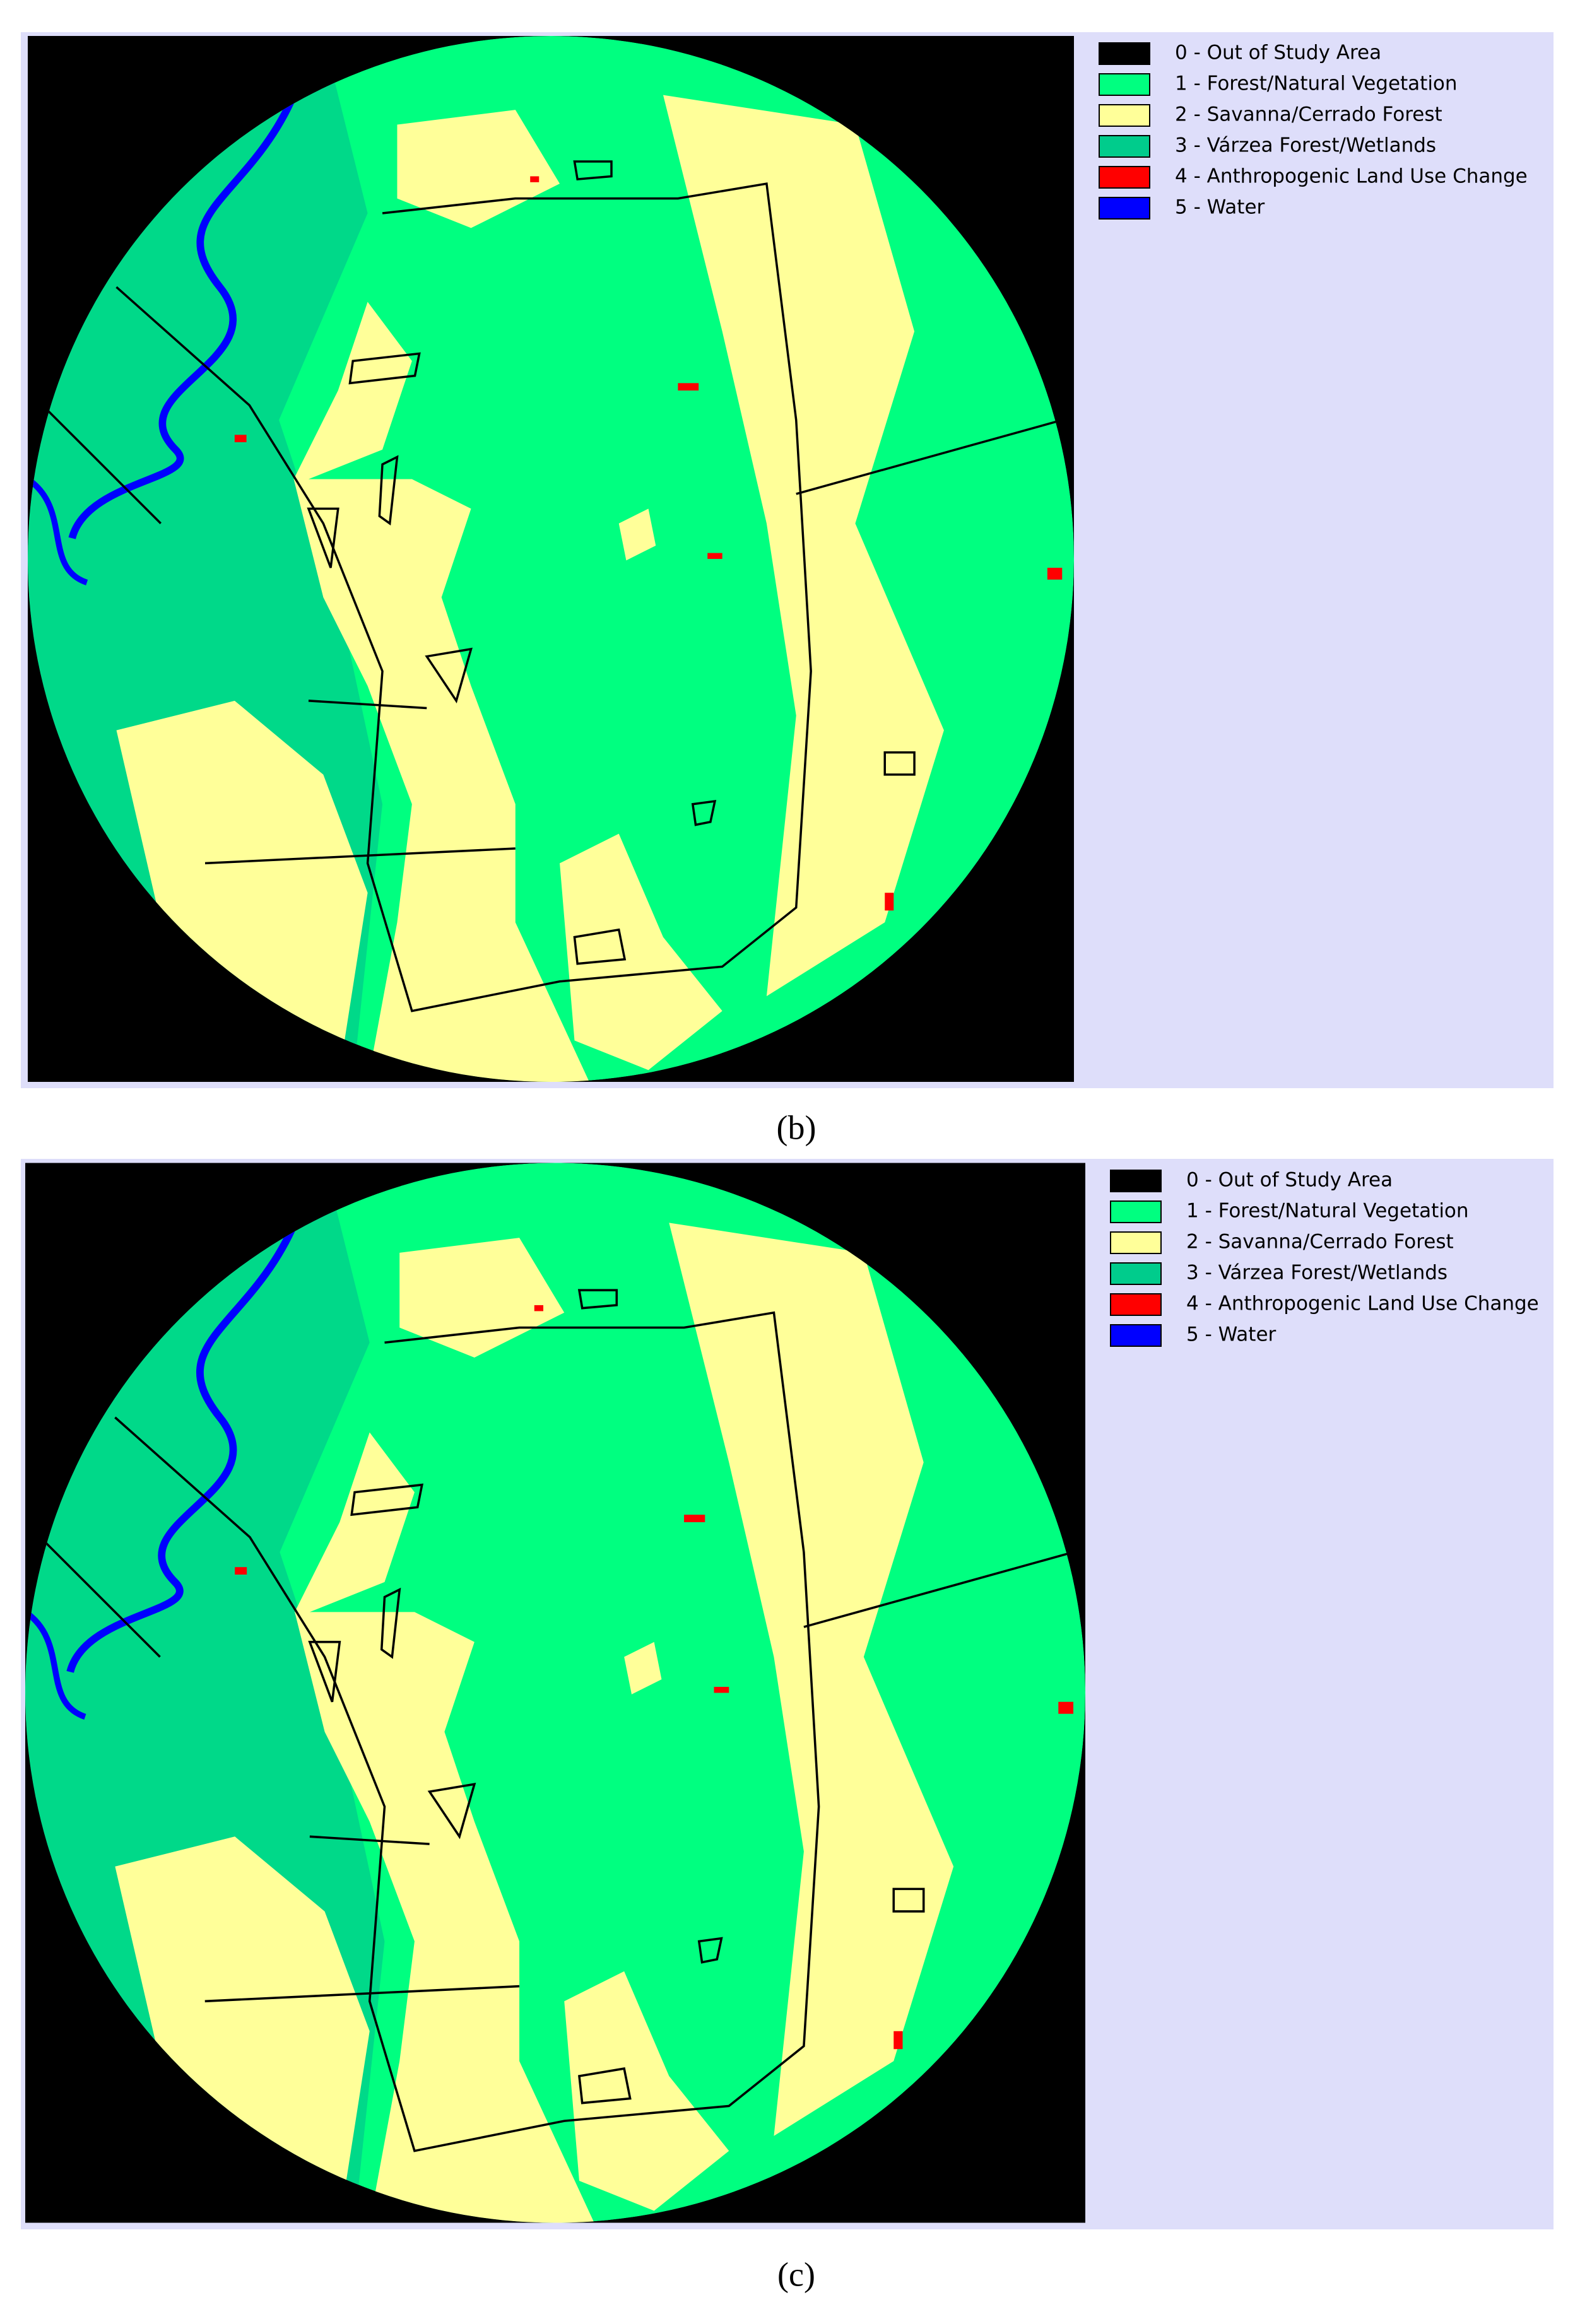  Describe the element at coordinates (797, 1127) in the screenshot. I see `panel-caption: (b)` at that location.